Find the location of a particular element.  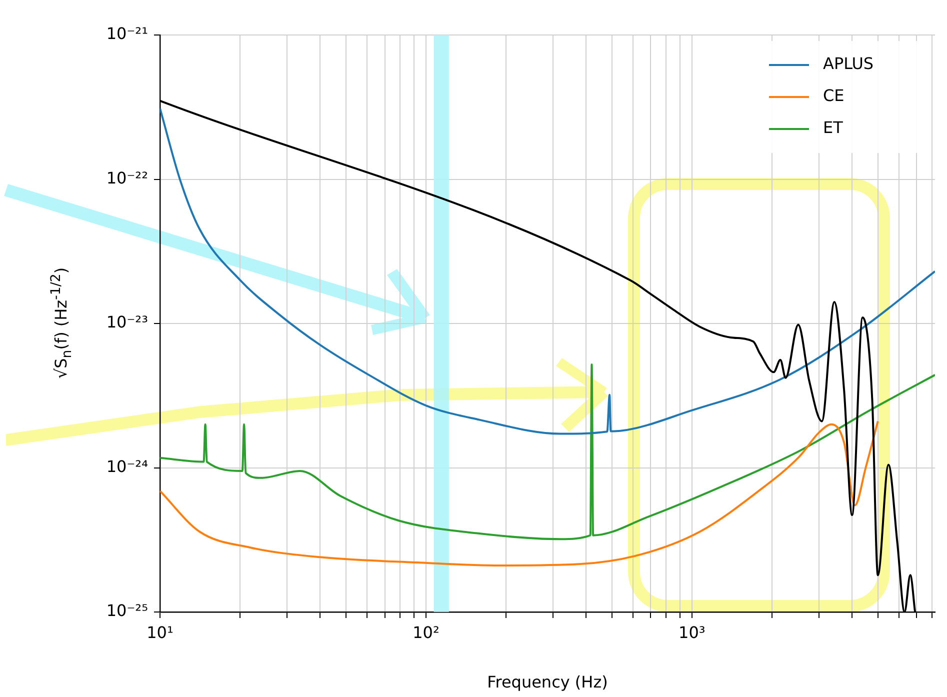

y-tick-label: 10⁻²¹ is located at coordinates (127, 34).